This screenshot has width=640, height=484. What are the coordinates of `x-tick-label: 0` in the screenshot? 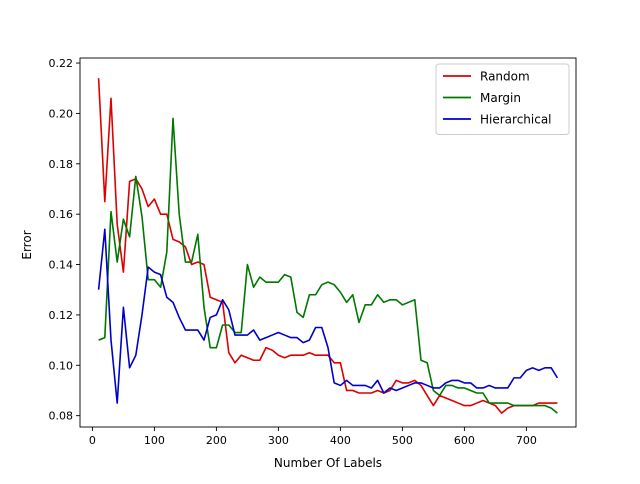 It's located at (92, 440).